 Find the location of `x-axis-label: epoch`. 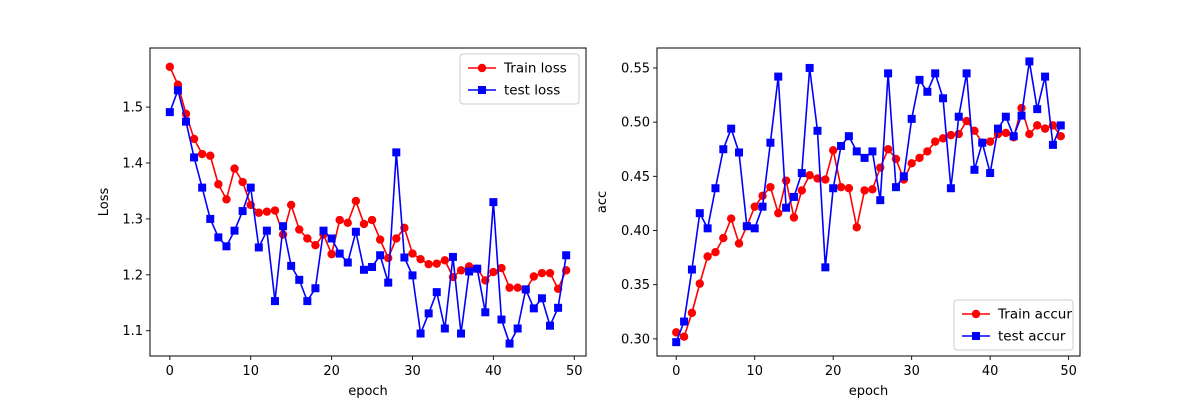

x-axis-label: epoch is located at coordinates (869, 391).